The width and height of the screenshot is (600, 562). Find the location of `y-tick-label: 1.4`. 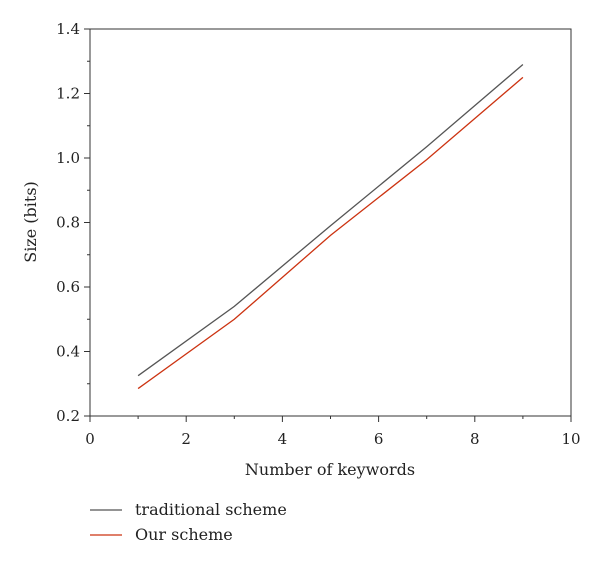

y-tick-label: 1.4 is located at coordinates (68, 29).